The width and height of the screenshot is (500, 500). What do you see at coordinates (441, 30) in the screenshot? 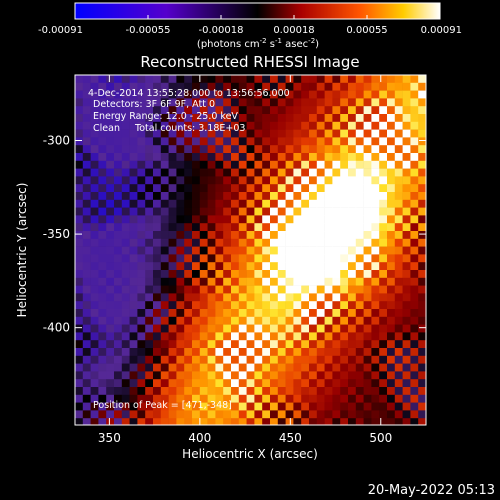
I see `colorbar-tick-label: 0.00091` at bounding box center [441, 30].